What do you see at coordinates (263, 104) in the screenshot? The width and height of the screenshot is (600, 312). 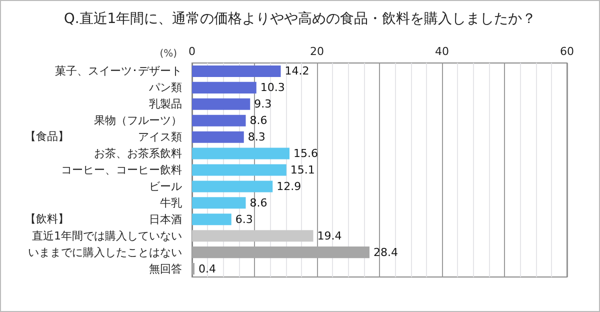 I see `data-label: 9.3` at bounding box center [263, 104].